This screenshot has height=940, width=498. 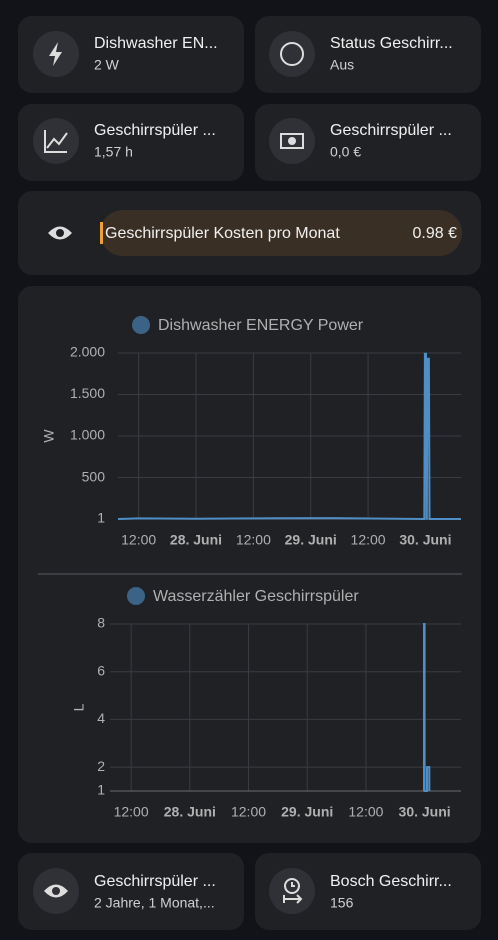 I want to click on bar-pill, so click(x=281, y=233).